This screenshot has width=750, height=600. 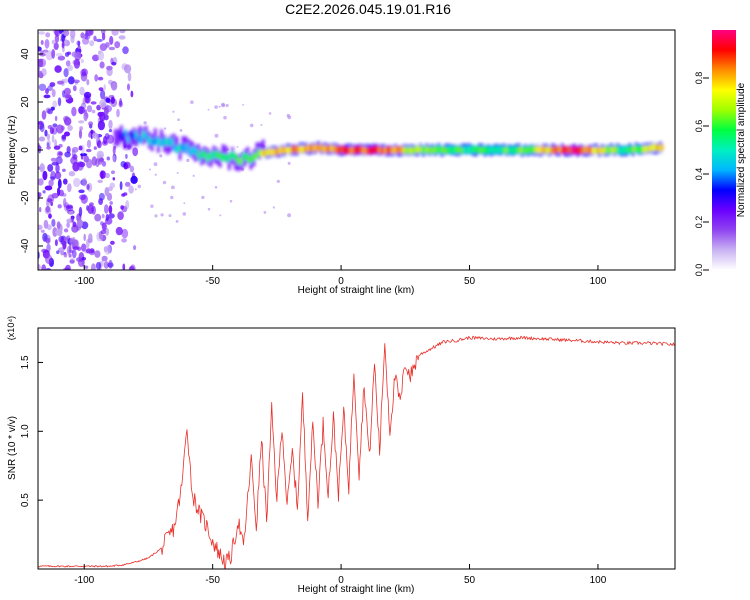 I want to click on spectrogram-x-label: Height of straight line (km), so click(x=356, y=290).